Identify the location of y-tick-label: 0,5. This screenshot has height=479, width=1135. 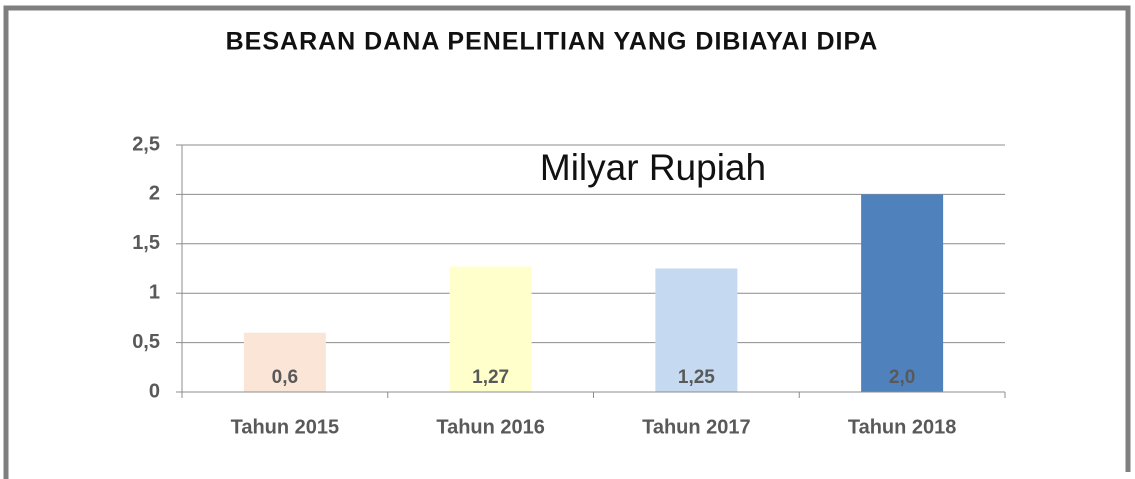
(146, 342).